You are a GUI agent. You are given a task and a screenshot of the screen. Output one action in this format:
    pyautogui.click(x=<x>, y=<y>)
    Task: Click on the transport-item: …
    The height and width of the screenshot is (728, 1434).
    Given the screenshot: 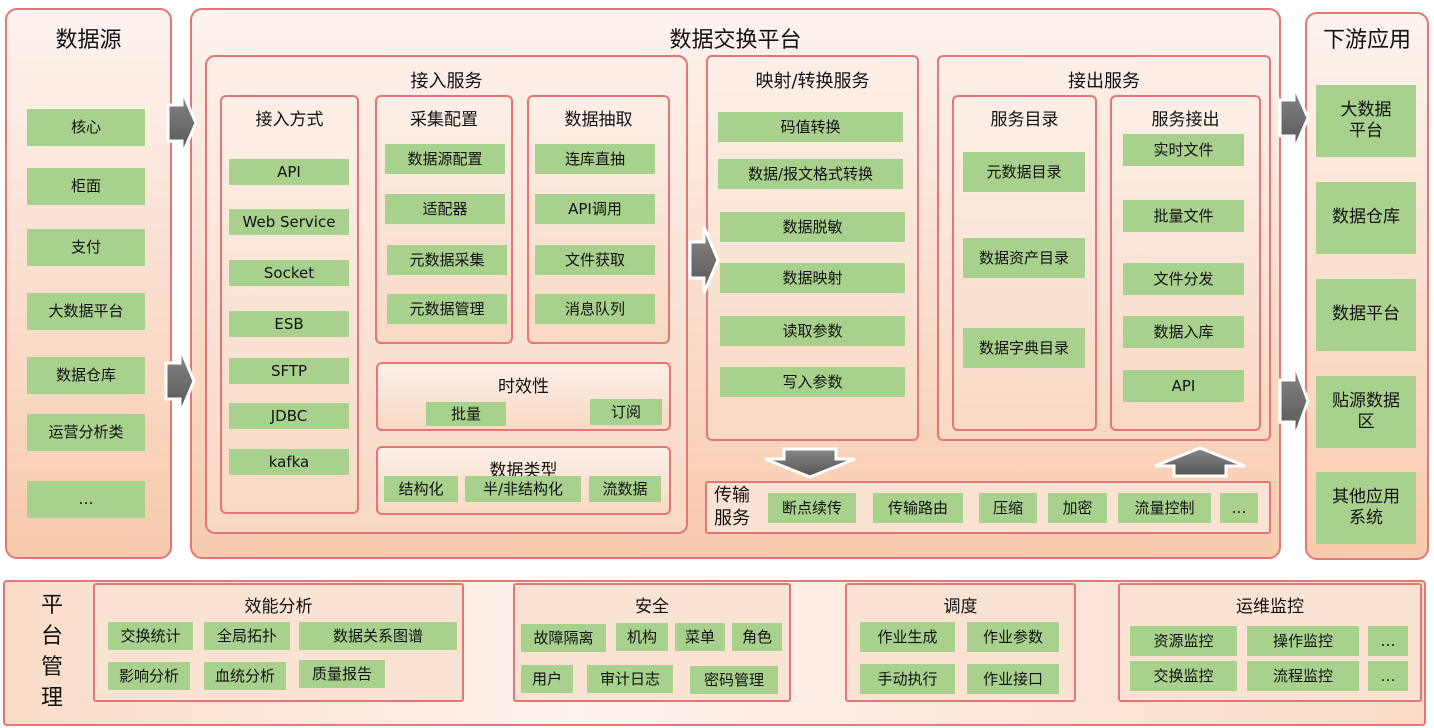 What is the action you would take?
    pyautogui.click(x=1239, y=508)
    